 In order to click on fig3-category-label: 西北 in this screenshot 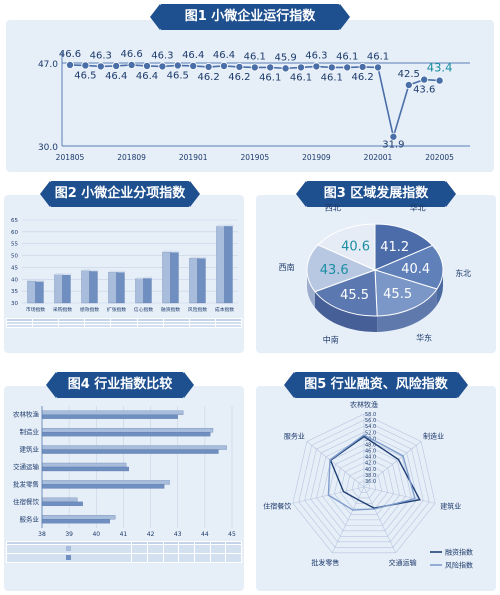, I will do `click(333, 207)`.